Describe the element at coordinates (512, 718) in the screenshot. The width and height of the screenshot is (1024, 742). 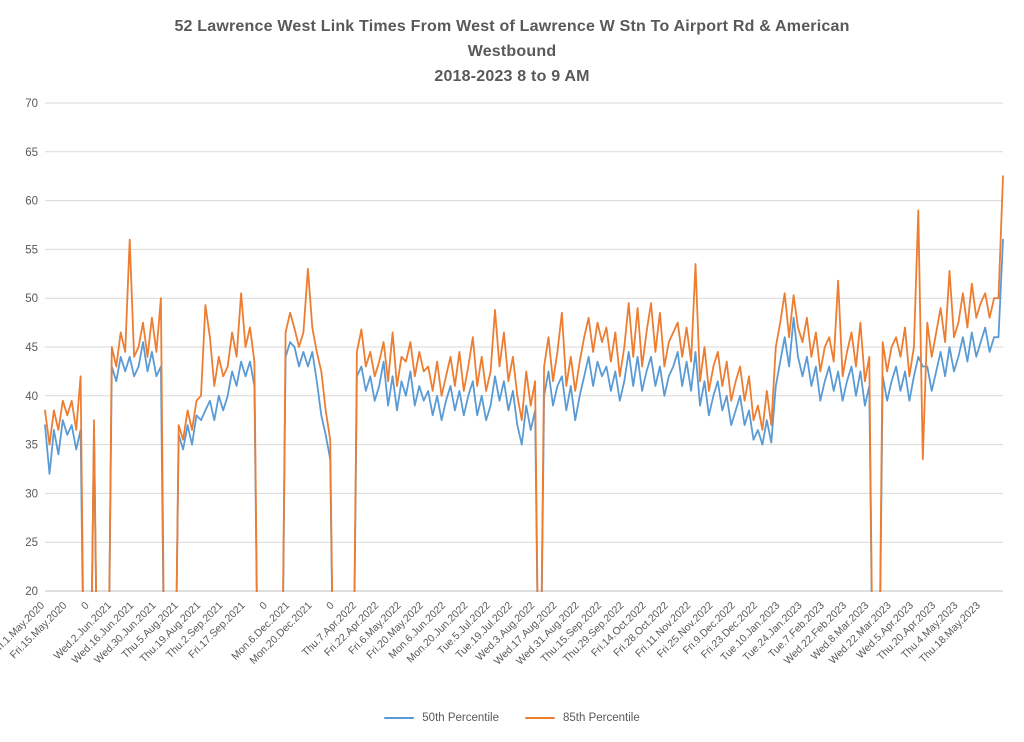
I see `legend: 50th Percentile 85th Percentile` at that location.